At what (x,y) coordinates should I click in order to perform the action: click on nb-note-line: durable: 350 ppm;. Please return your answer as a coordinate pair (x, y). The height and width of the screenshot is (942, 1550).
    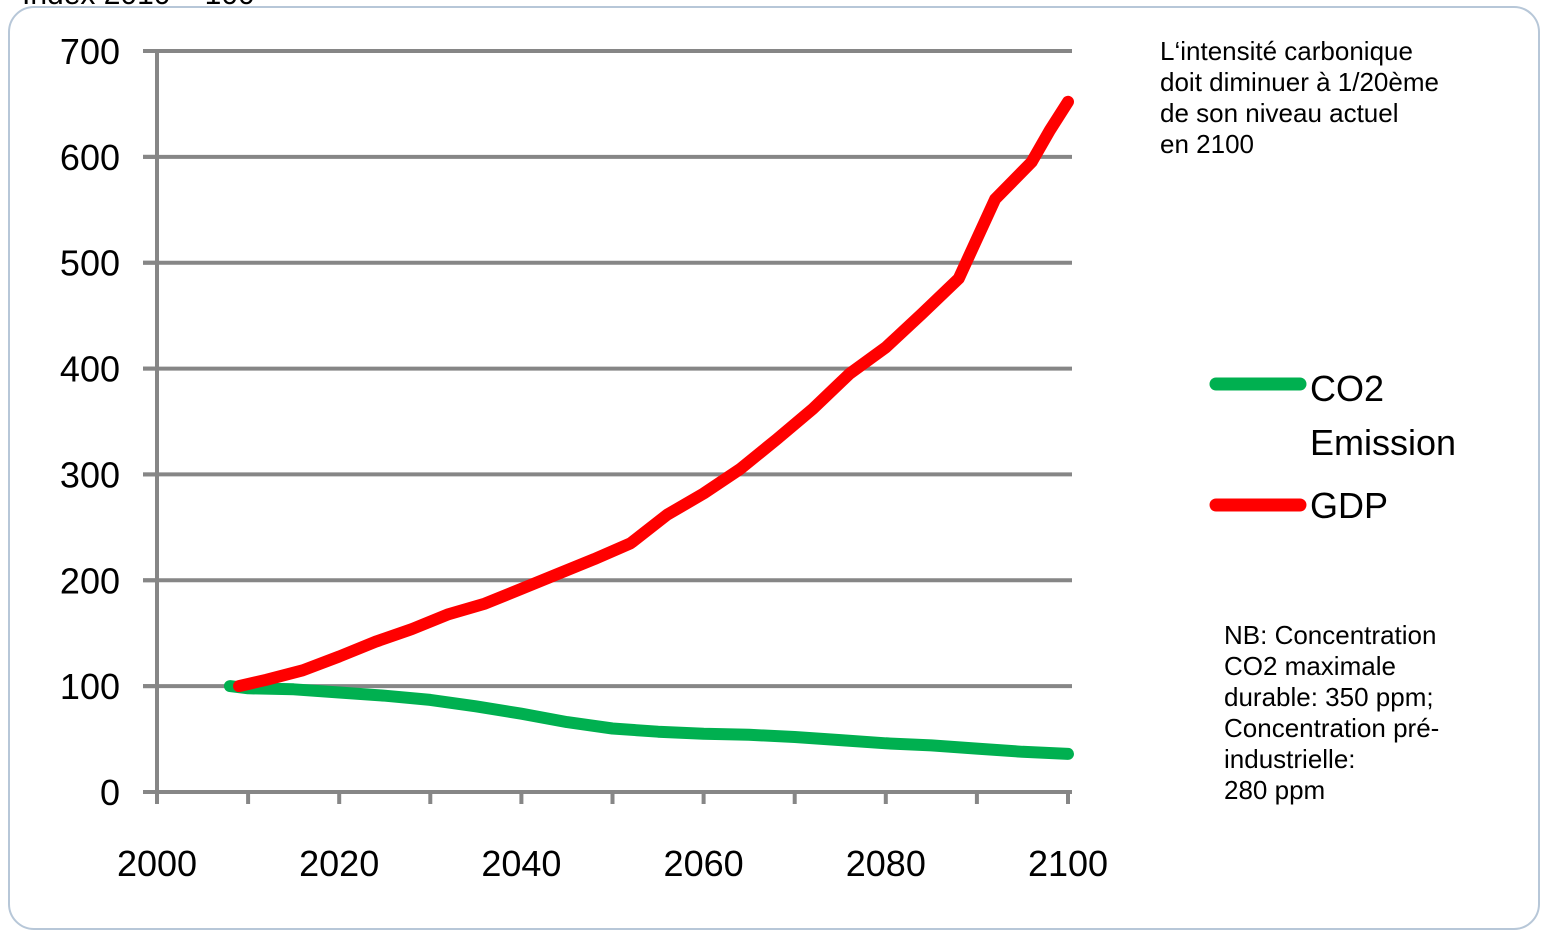
    Looking at the image, I should click on (1329, 697).